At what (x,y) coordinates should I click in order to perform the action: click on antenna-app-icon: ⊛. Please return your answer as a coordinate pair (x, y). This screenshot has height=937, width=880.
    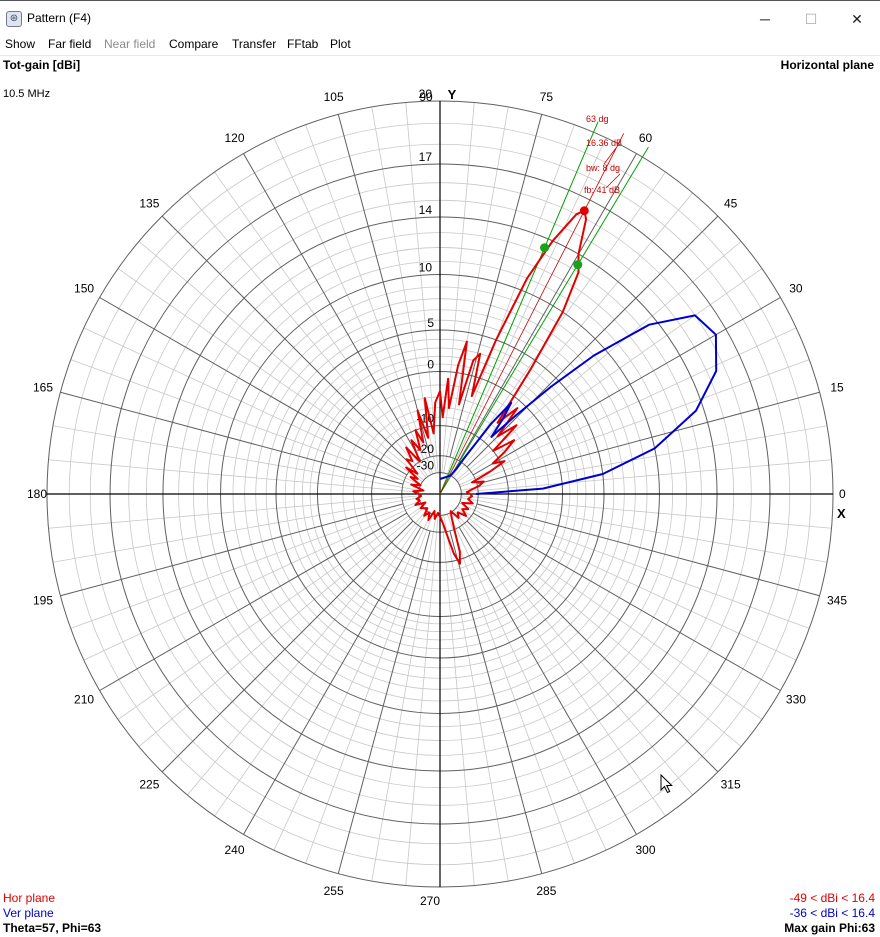
    Looking at the image, I should click on (14, 19).